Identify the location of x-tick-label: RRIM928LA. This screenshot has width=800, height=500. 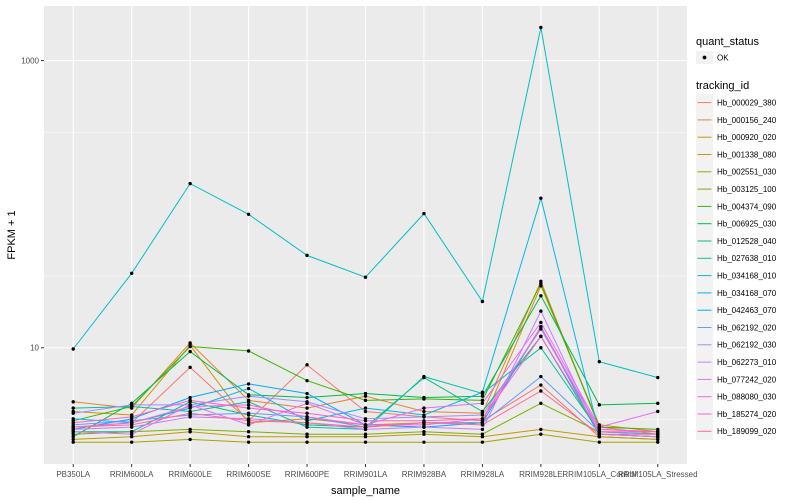
(483, 474).